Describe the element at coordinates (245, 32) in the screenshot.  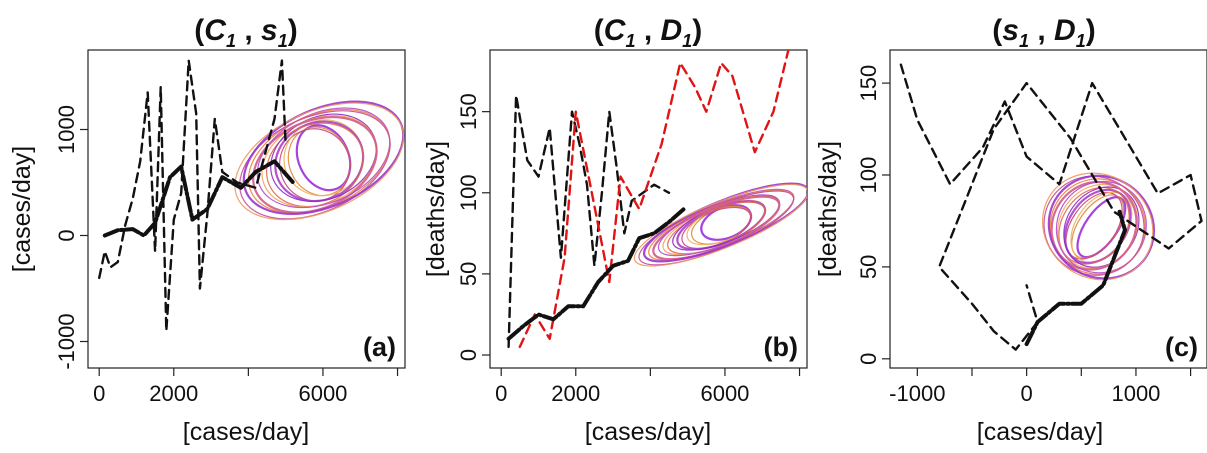
I see `panel-a-title: (C1 , s1)` at that location.